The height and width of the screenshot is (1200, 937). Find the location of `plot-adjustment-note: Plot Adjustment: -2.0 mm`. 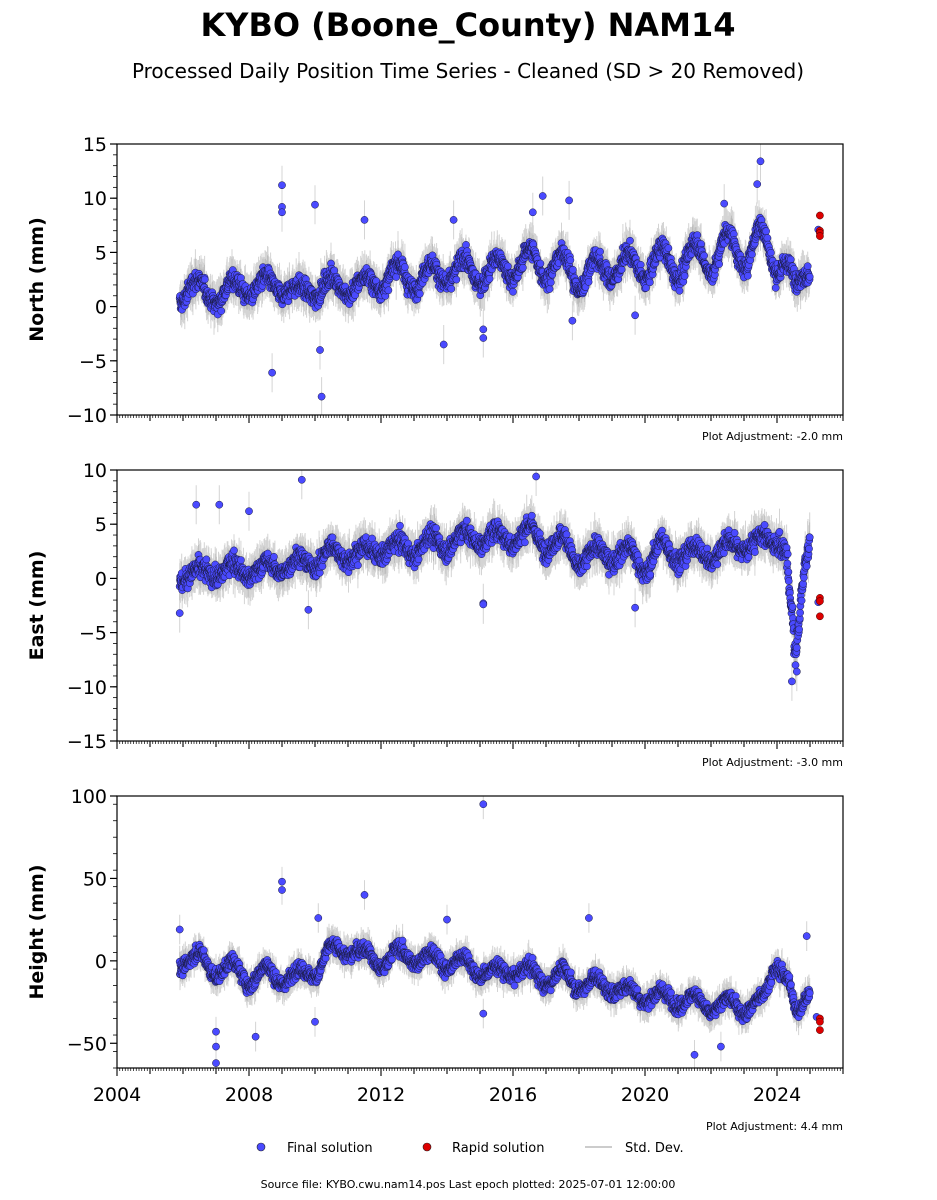

plot-adjustment-note: Plot Adjustment: -2.0 mm is located at coordinates (772, 436).